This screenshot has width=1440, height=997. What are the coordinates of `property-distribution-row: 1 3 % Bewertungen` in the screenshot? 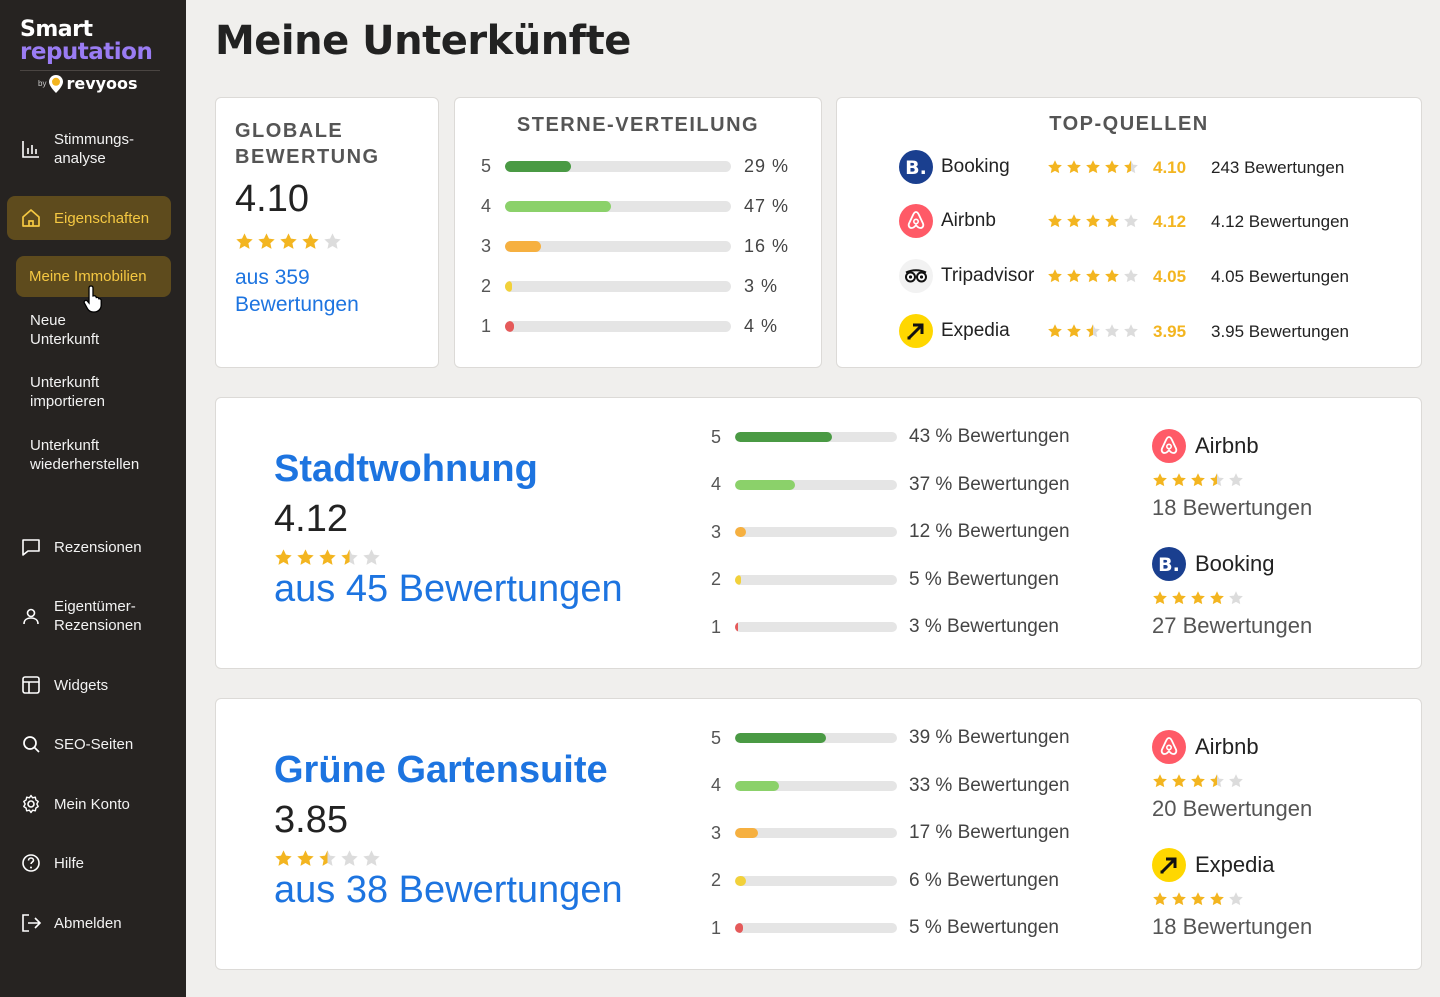 It's located at (885, 627).